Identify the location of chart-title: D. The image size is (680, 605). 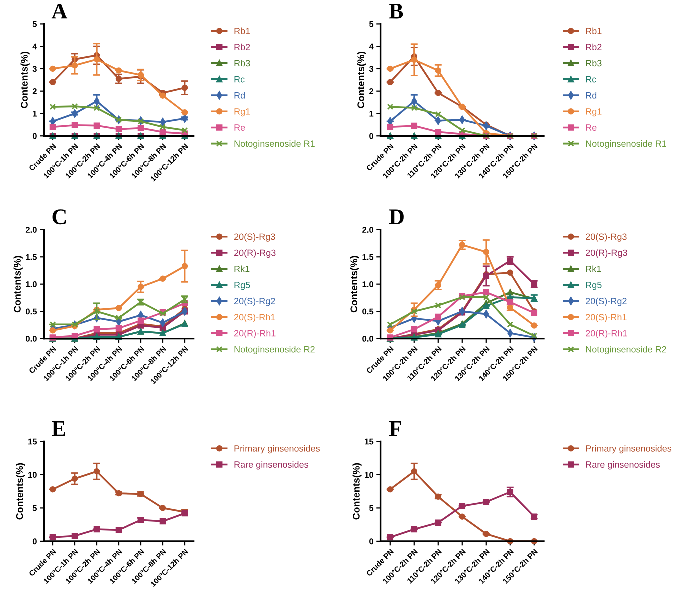
(396, 217).